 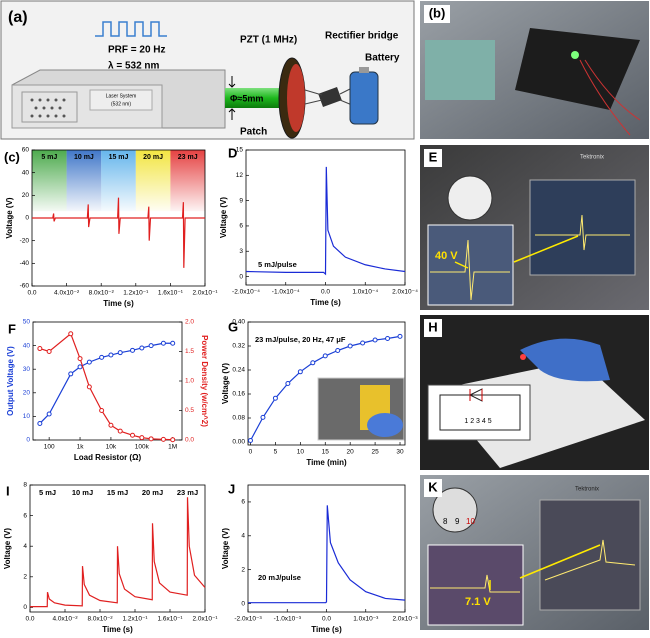 What do you see at coordinates (248, 619) in the screenshot?
I see `x-tick-label: -2.0x10⁻³` at bounding box center [248, 619].